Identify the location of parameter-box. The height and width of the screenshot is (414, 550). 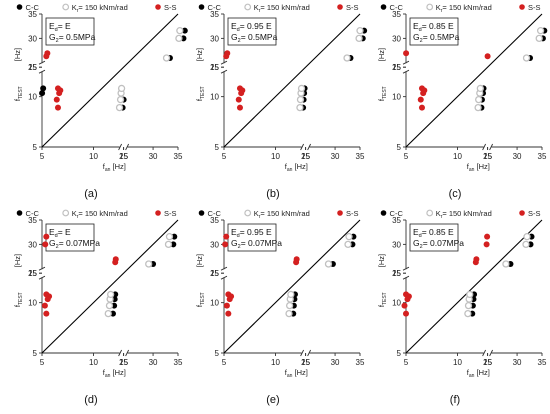
(252, 31).